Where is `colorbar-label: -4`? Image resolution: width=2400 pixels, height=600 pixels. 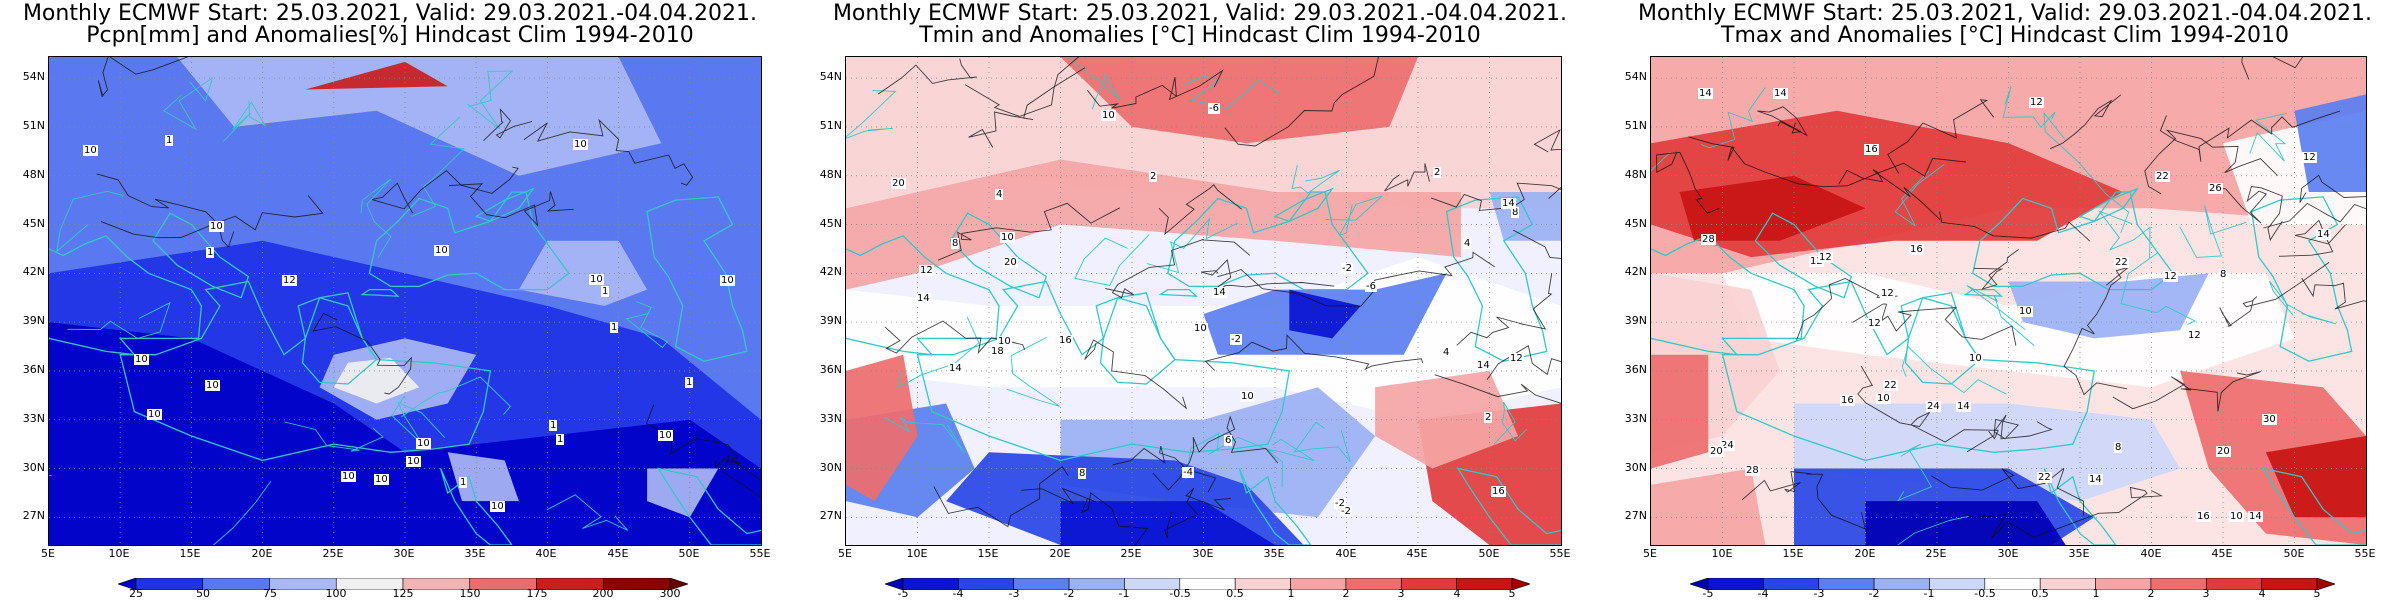
colorbar-label: -4 is located at coordinates (1763, 593).